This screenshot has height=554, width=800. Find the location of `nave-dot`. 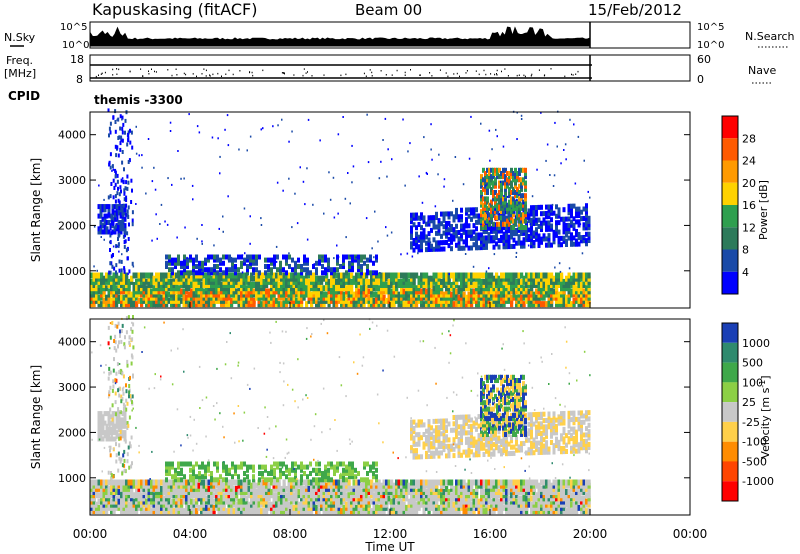

nave-dot is located at coordinates (213, 74).